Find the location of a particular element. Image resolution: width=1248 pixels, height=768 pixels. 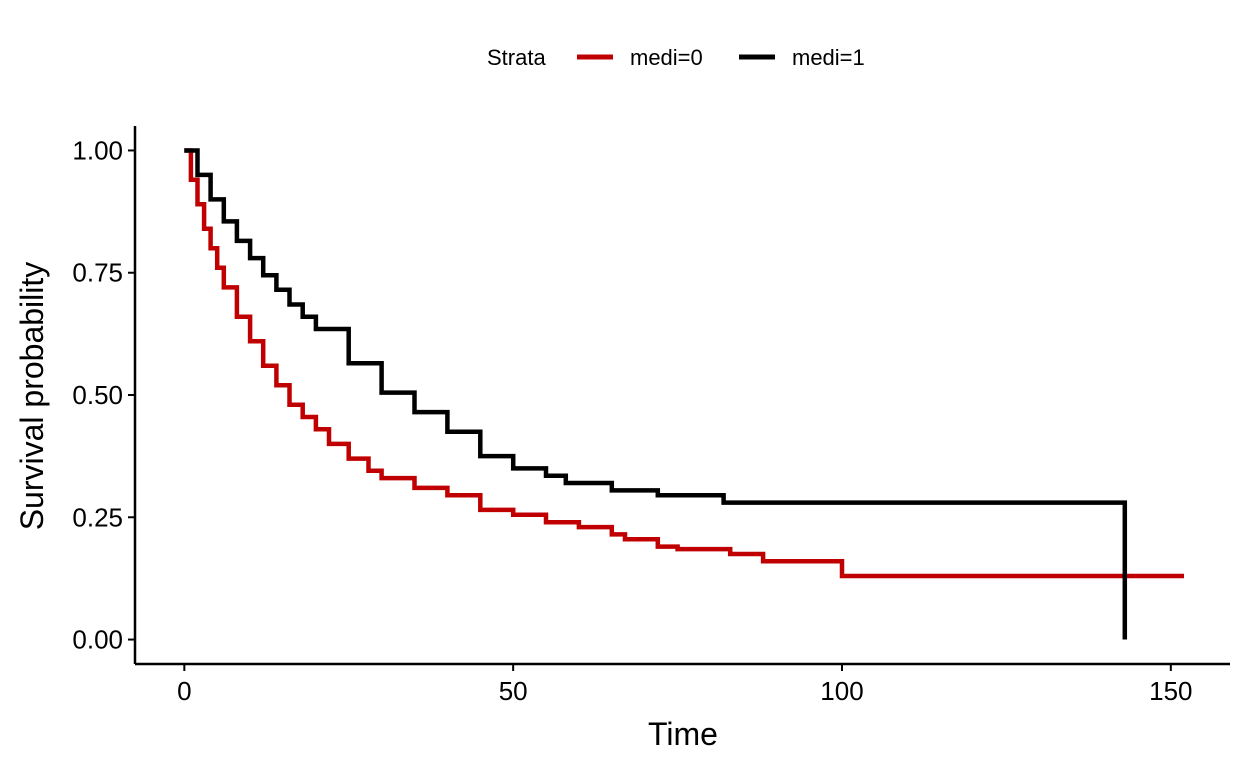

x-tick-label: 100 is located at coordinates (841, 691).